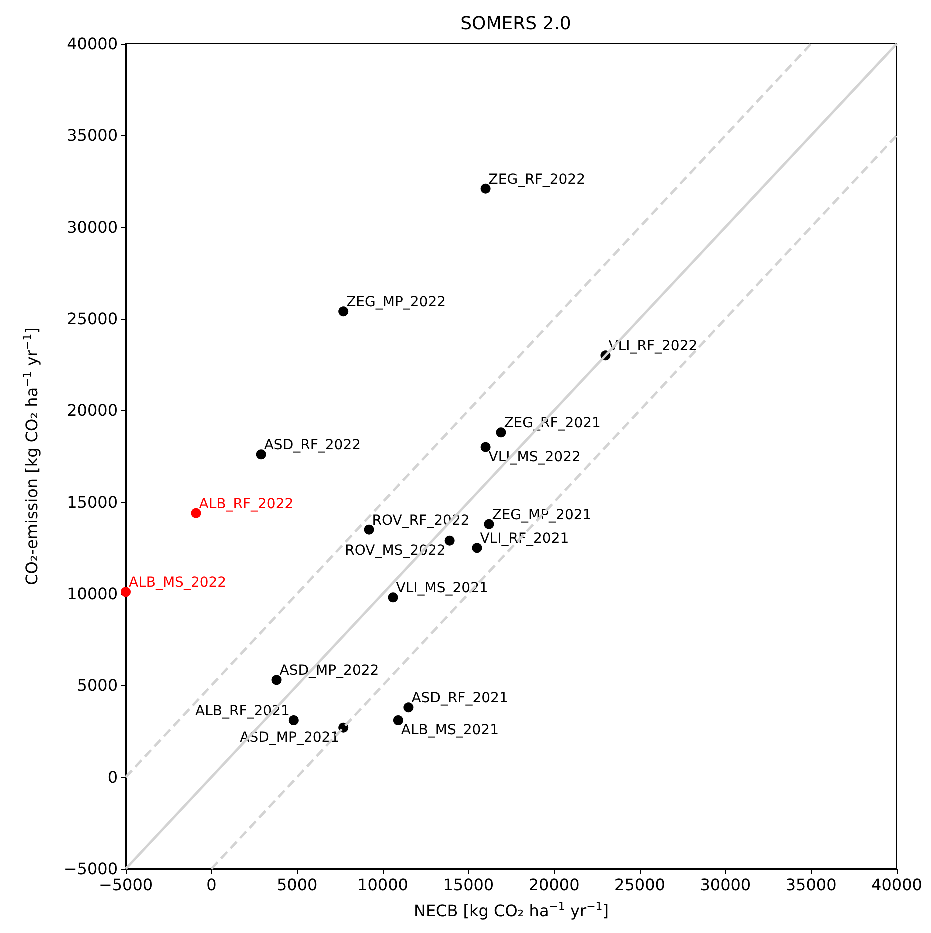 The height and width of the screenshot is (933, 931). Describe the element at coordinates (552, 424) in the screenshot. I see `series-label: ZEG_RF_2021` at that location.